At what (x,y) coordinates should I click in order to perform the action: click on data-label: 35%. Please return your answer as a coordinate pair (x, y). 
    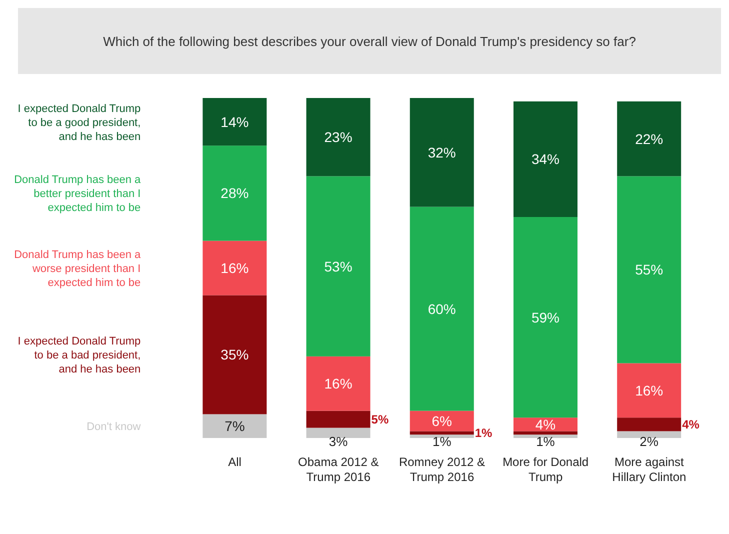
    Looking at the image, I should click on (234, 354).